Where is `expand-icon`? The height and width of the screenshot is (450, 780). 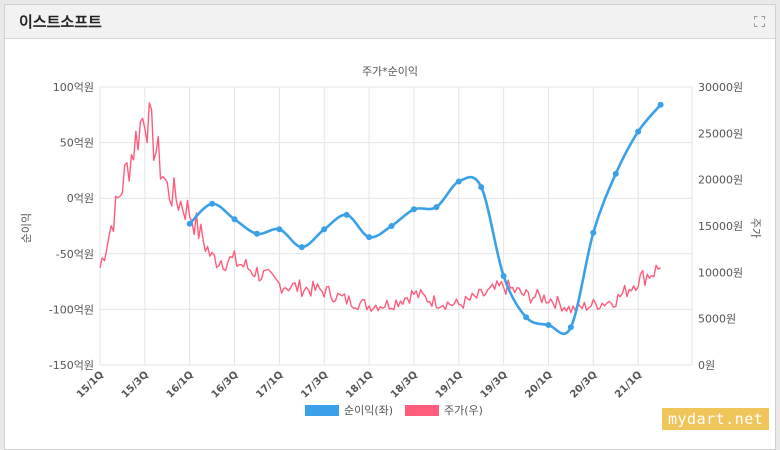
expand-icon is located at coordinates (759, 21).